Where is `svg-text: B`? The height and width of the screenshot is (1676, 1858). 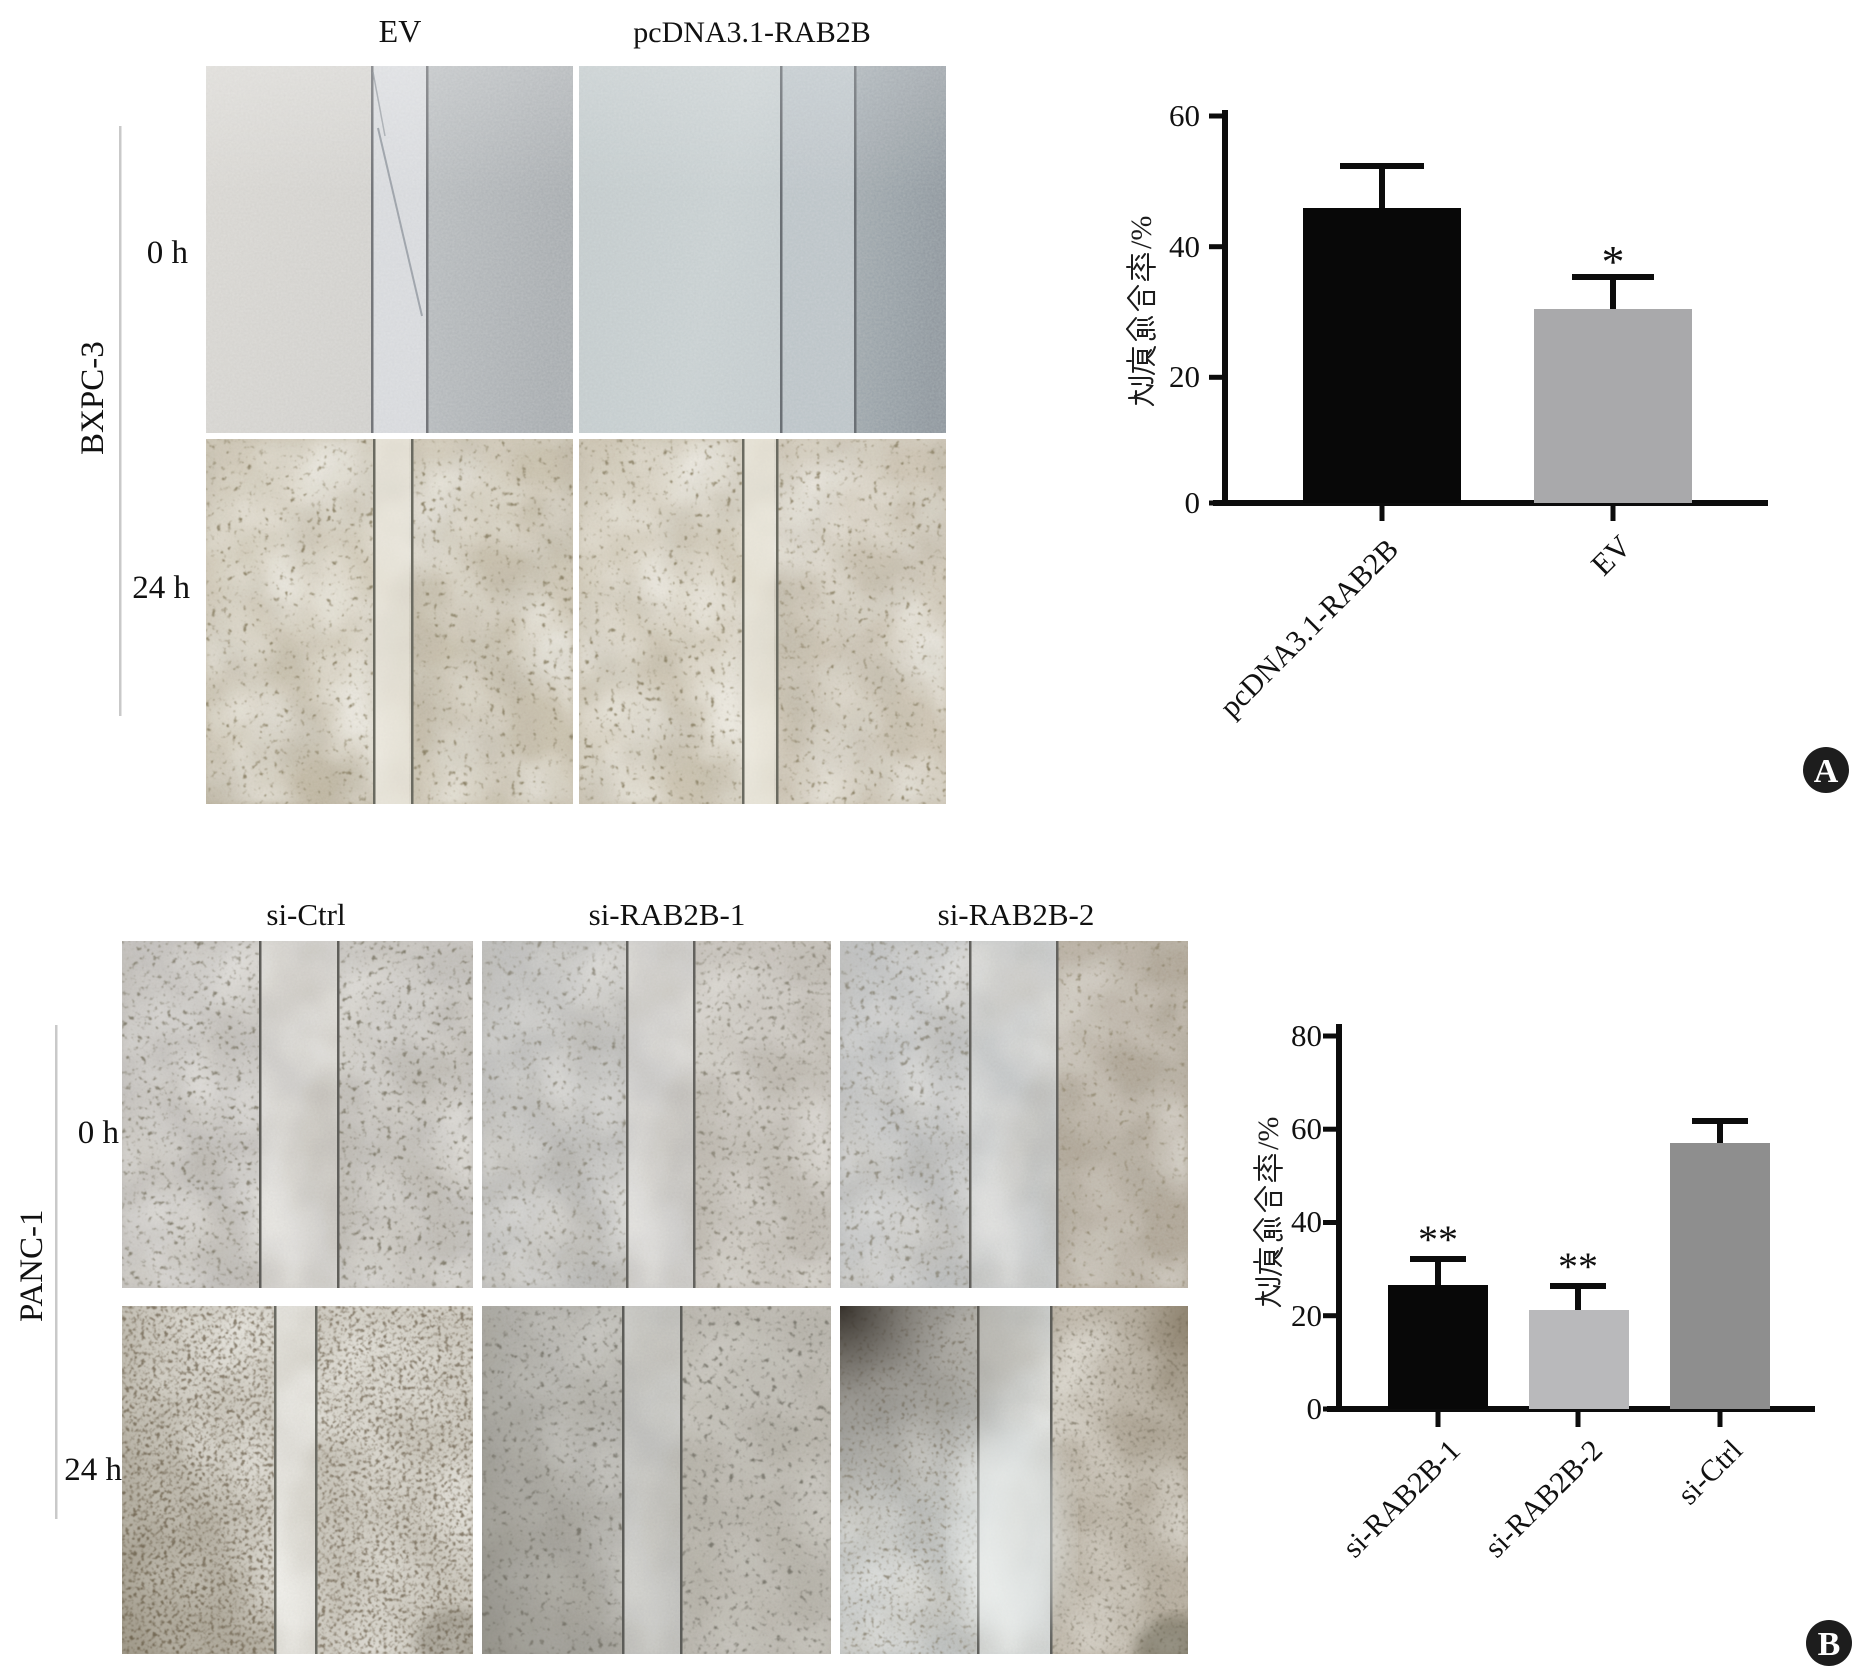
svg-text: B is located at coordinates (1829, 1644).